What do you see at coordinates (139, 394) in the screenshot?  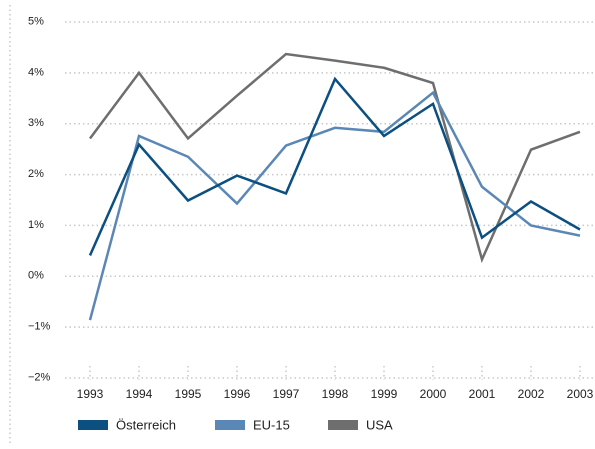 I see `x-tick-label: 1994` at bounding box center [139, 394].